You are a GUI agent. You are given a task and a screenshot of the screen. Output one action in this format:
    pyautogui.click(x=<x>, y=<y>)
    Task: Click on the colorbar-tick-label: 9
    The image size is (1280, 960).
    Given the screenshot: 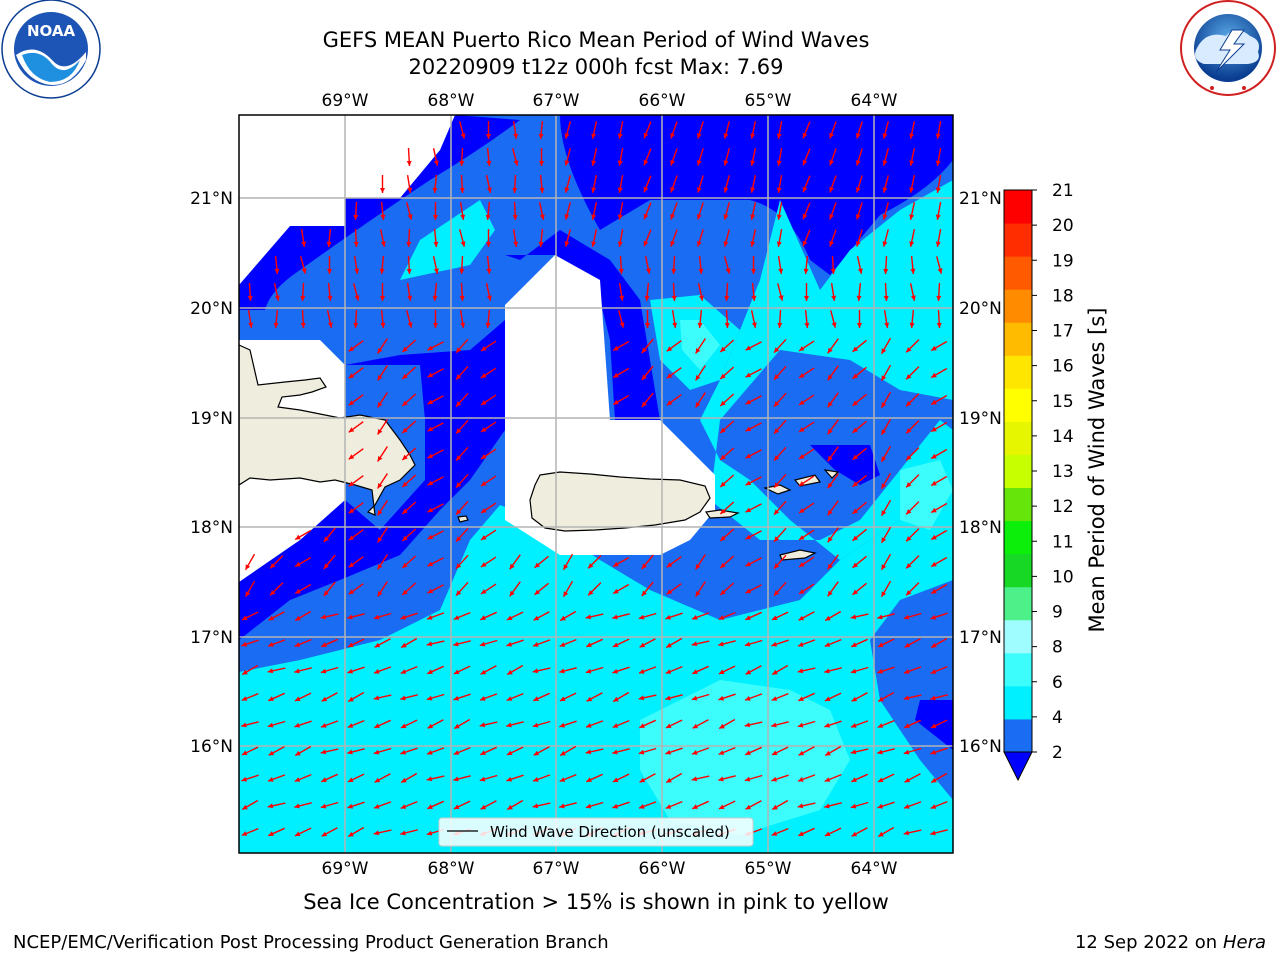 What is the action you would take?
    pyautogui.click(x=1057, y=613)
    